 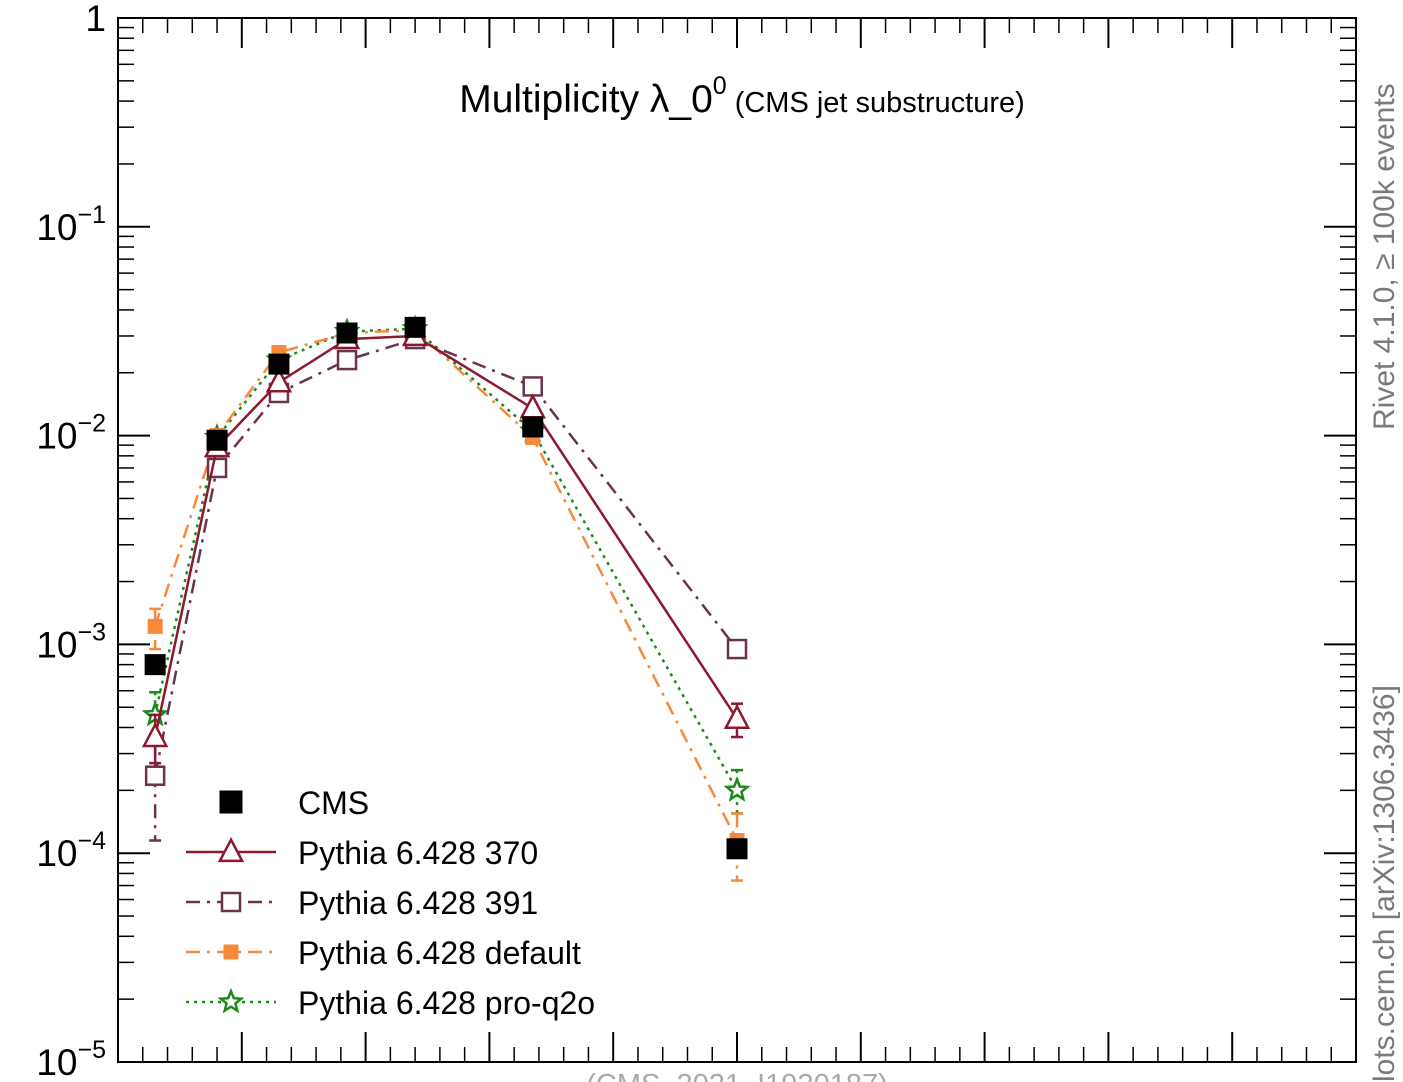 I want to click on legend-item-2: Pythia 6.428 391, so click(x=362, y=903).